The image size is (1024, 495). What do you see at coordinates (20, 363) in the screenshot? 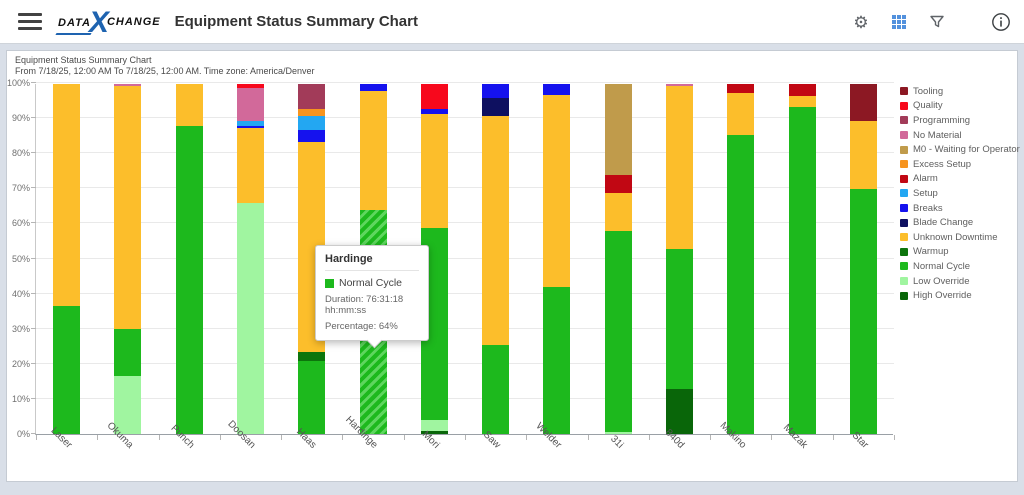
I see `y-axis-label: 20%` at bounding box center [20, 363].